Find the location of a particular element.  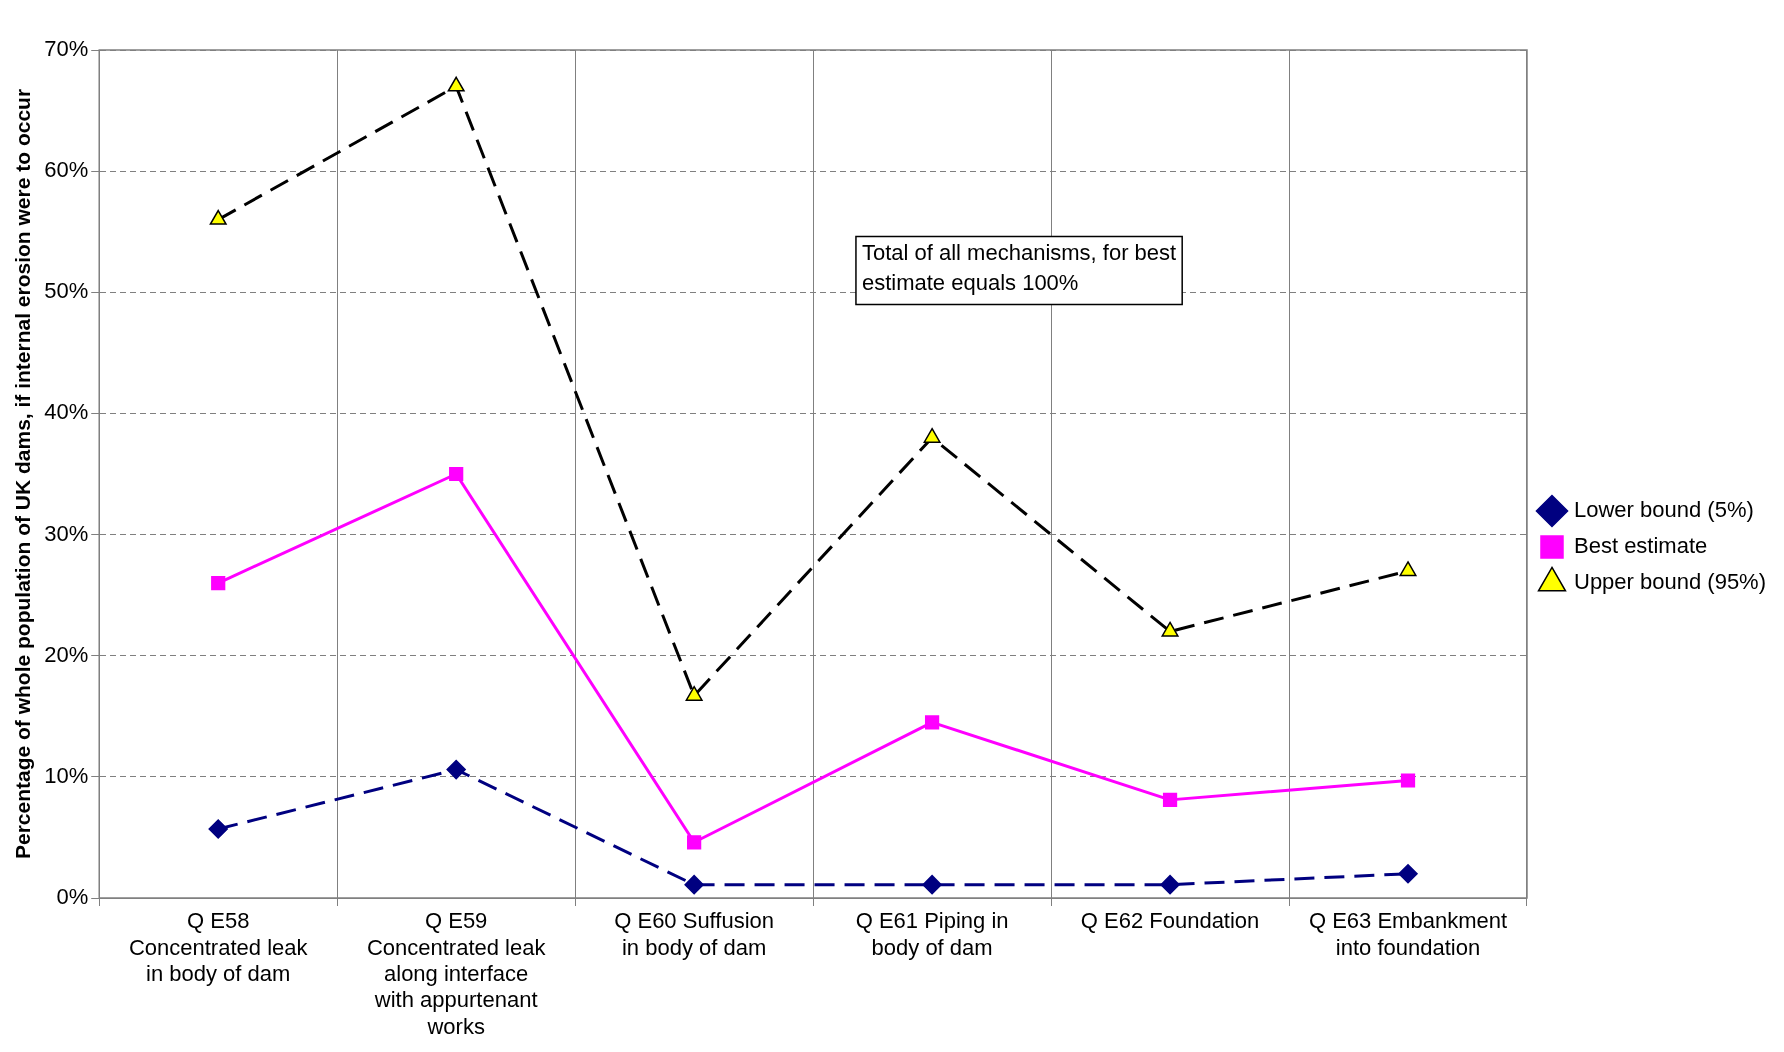

y-tick-label: 30% is located at coordinates (66, 533).